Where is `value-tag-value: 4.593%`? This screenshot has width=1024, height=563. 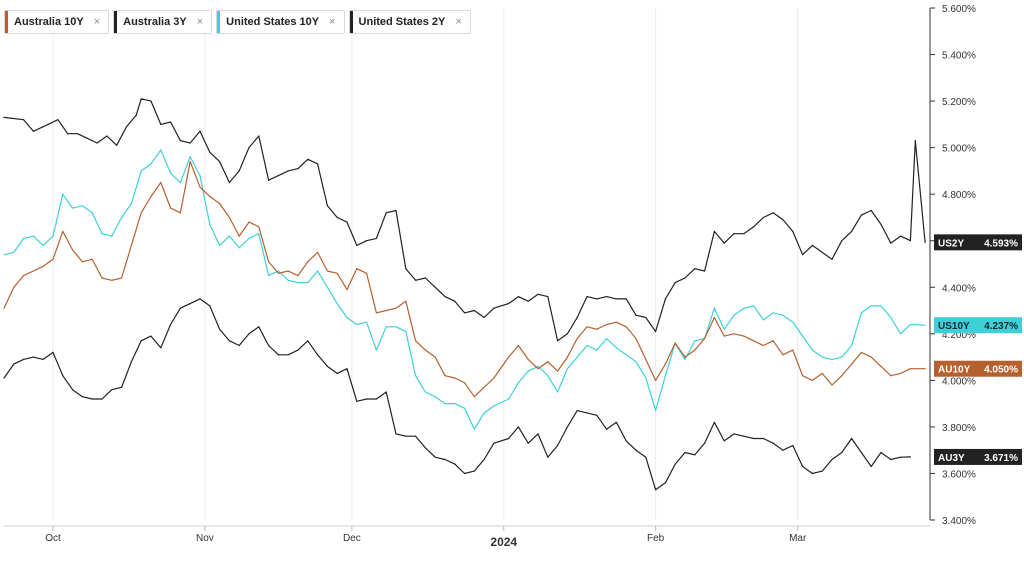 value-tag-value: 4.593% is located at coordinates (1001, 243).